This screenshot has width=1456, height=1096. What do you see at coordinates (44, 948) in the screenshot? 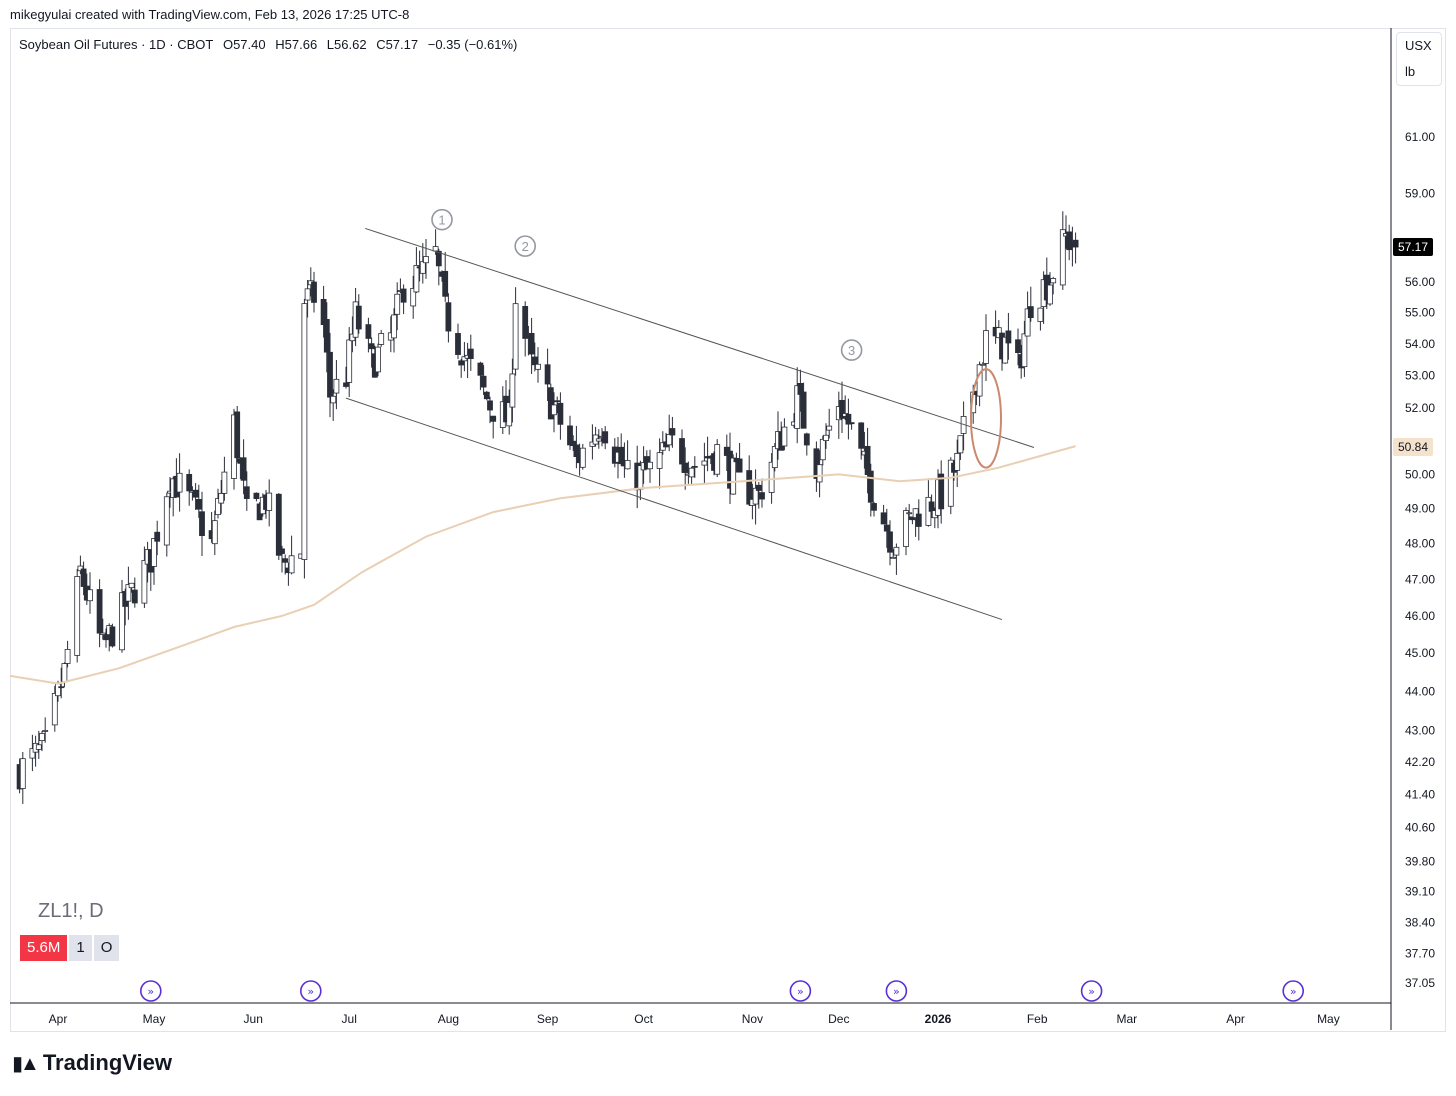
I see `volume-badge: 5.6M` at bounding box center [44, 948].